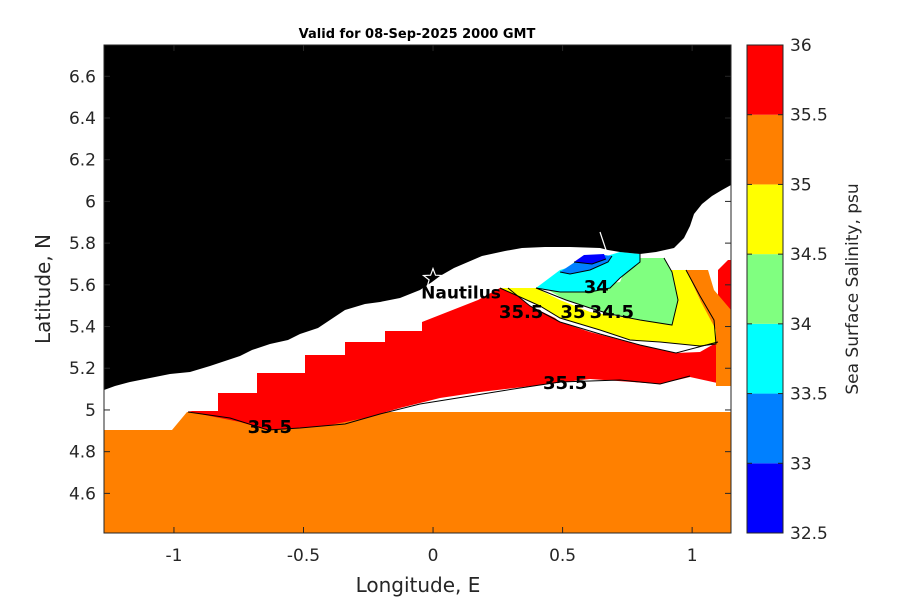 This screenshot has height=600, width=900. What do you see at coordinates (90, 202) in the screenshot?
I see `y-tick-label: 6` at bounding box center [90, 202].